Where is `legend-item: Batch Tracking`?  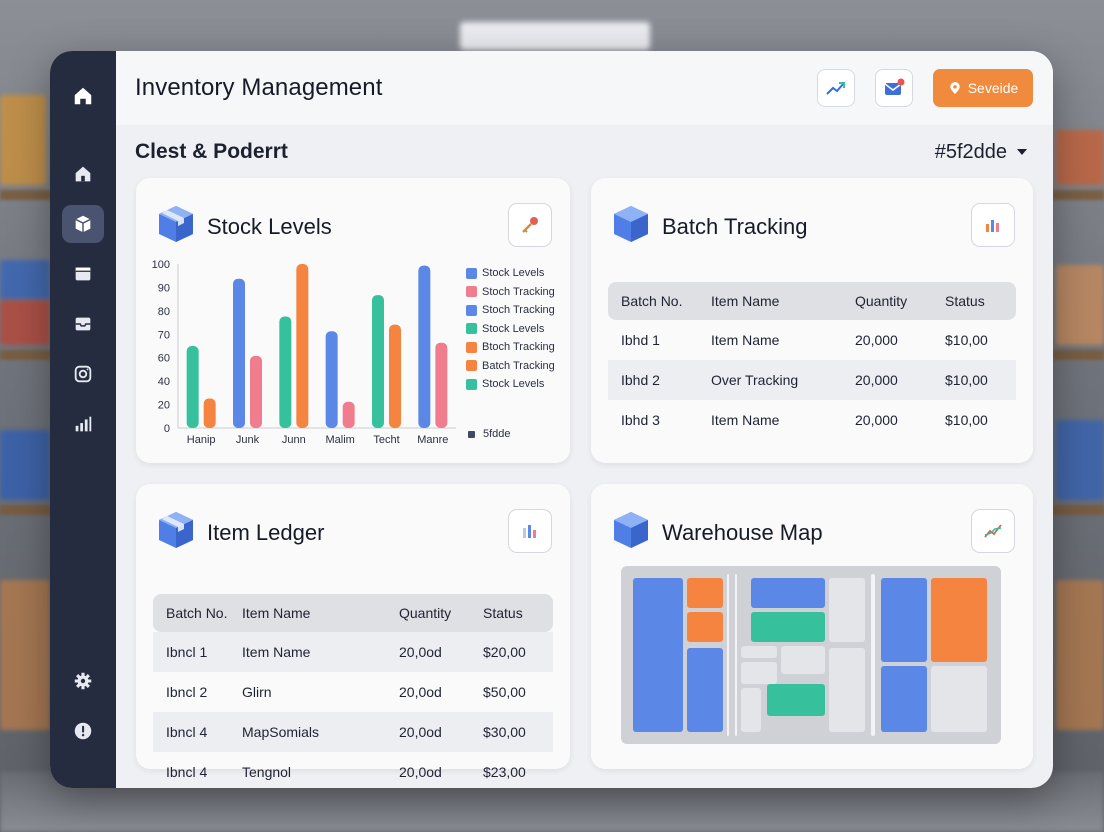 legend-item: Batch Tracking is located at coordinates (510, 366).